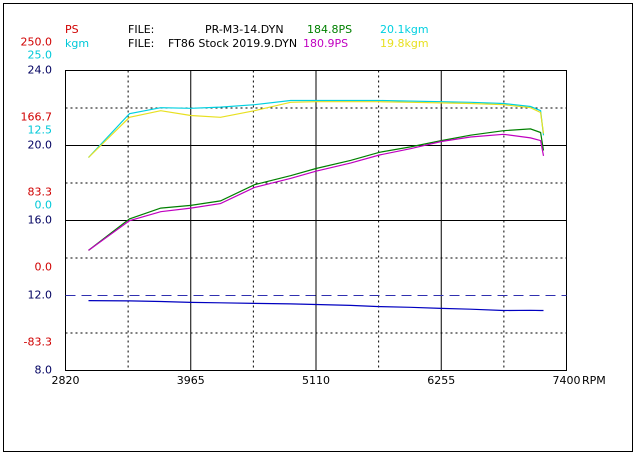 The image size is (637, 456). Describe the element at coordinates (567, 380) in the screenshot. I see `x-tick-label: 7400` at that location.